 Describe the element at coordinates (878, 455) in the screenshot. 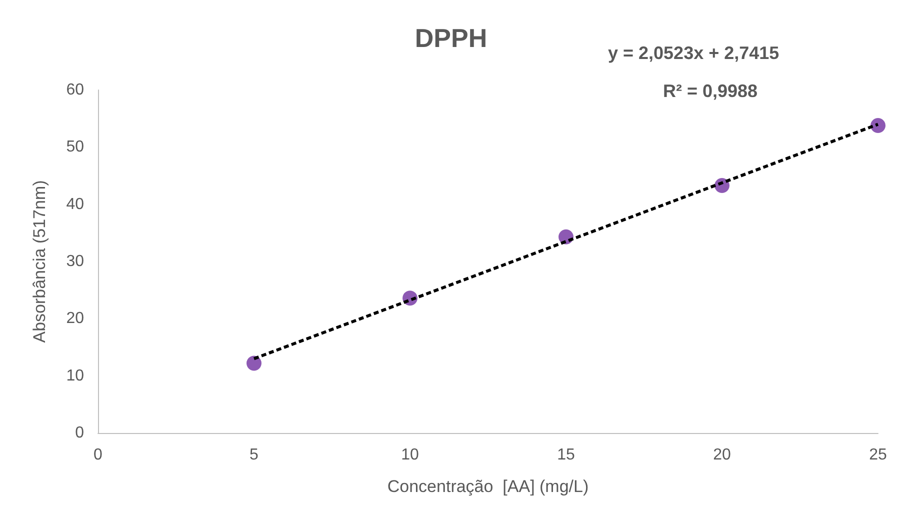

I see `x-tick-label: 25` at that location.